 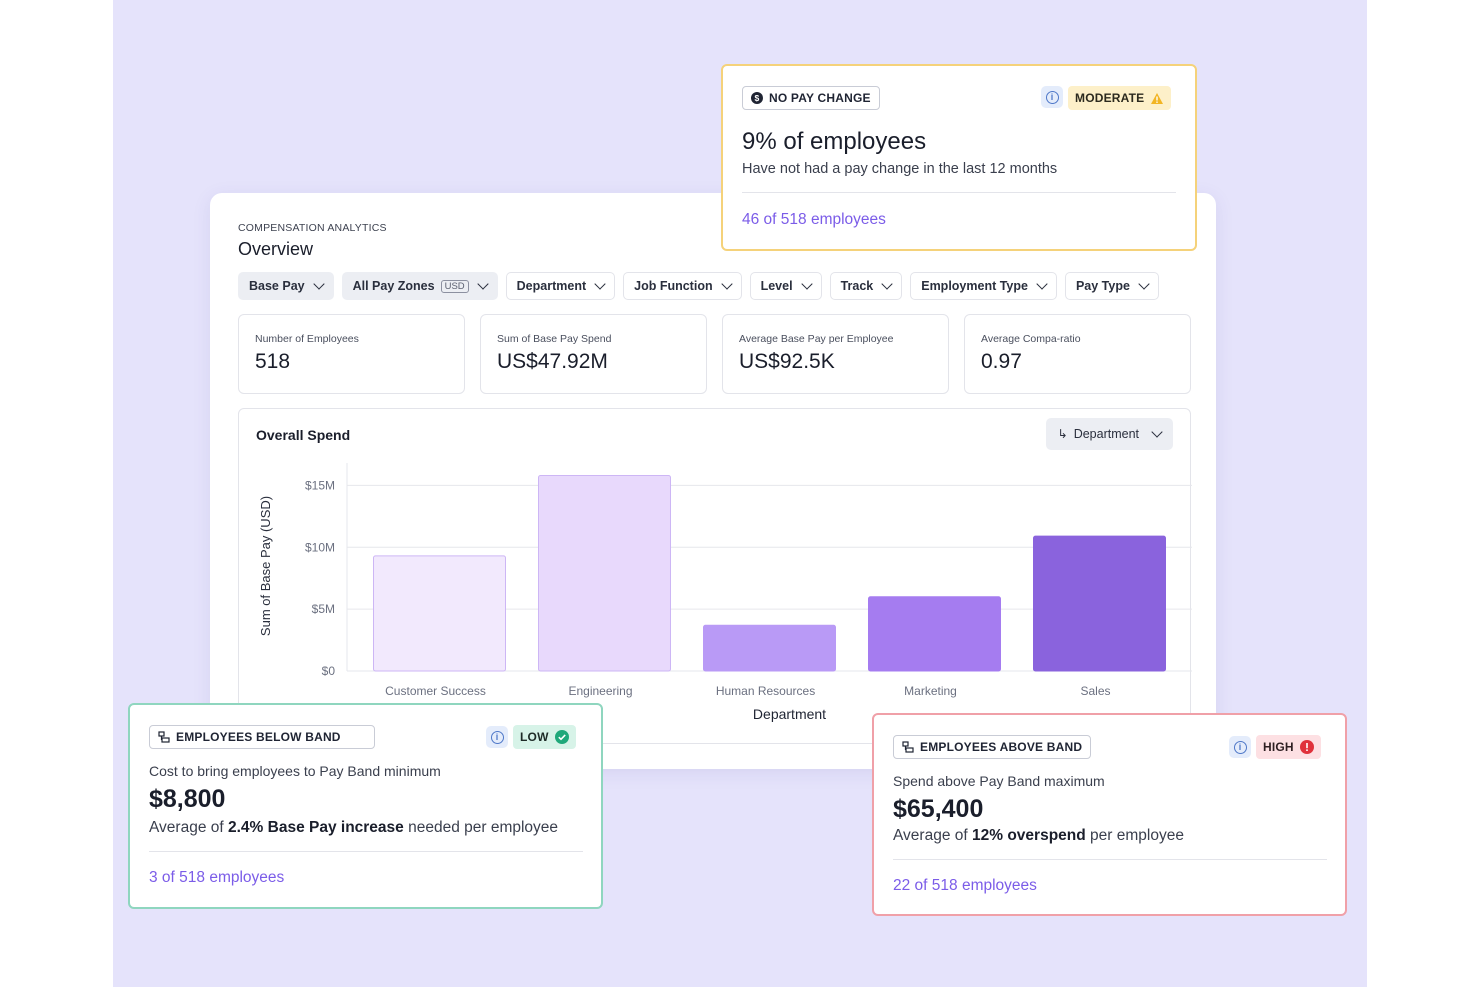 What do you see at coordinates (534, 737) in the screenshot?
I see `severity-label: LOW` at bounding box center [534, 737].